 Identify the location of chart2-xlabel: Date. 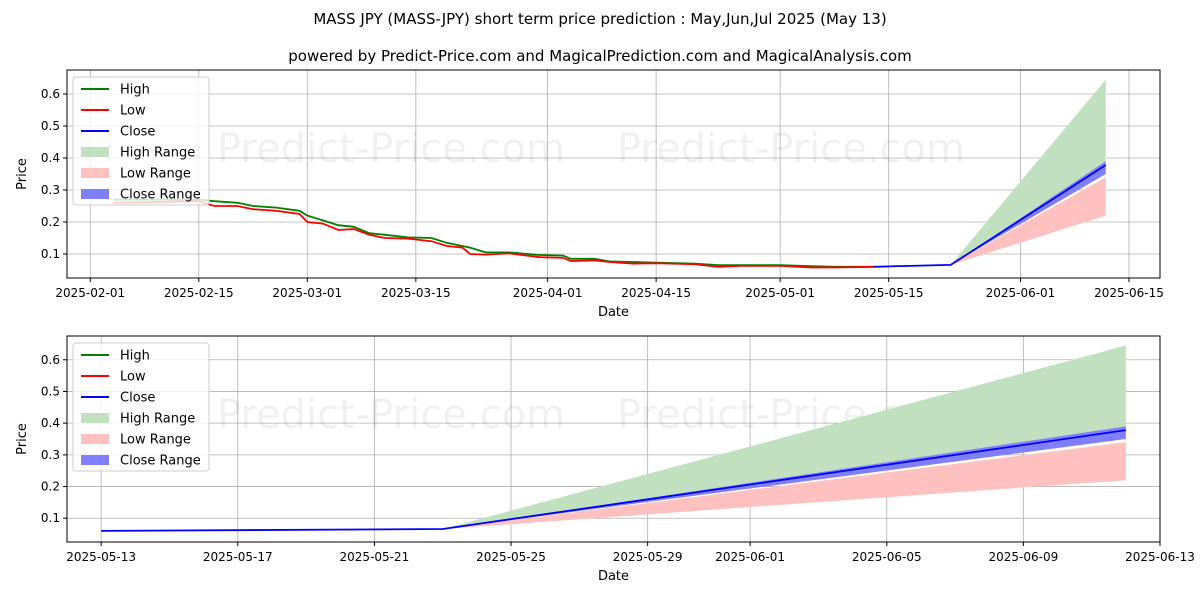
(613, 576).